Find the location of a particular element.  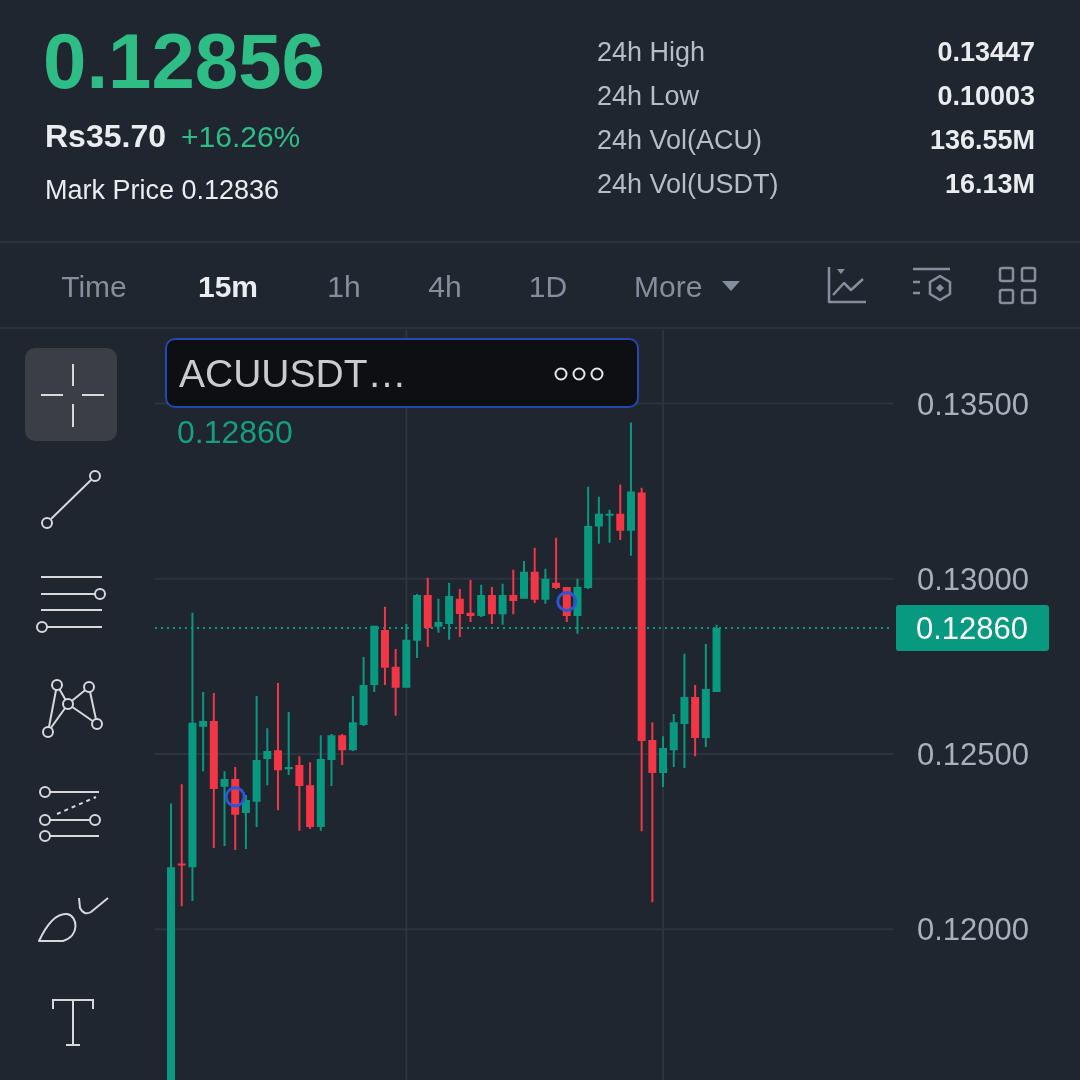

text: Mark Price 0.12836 is located at coordinates (162, 190).